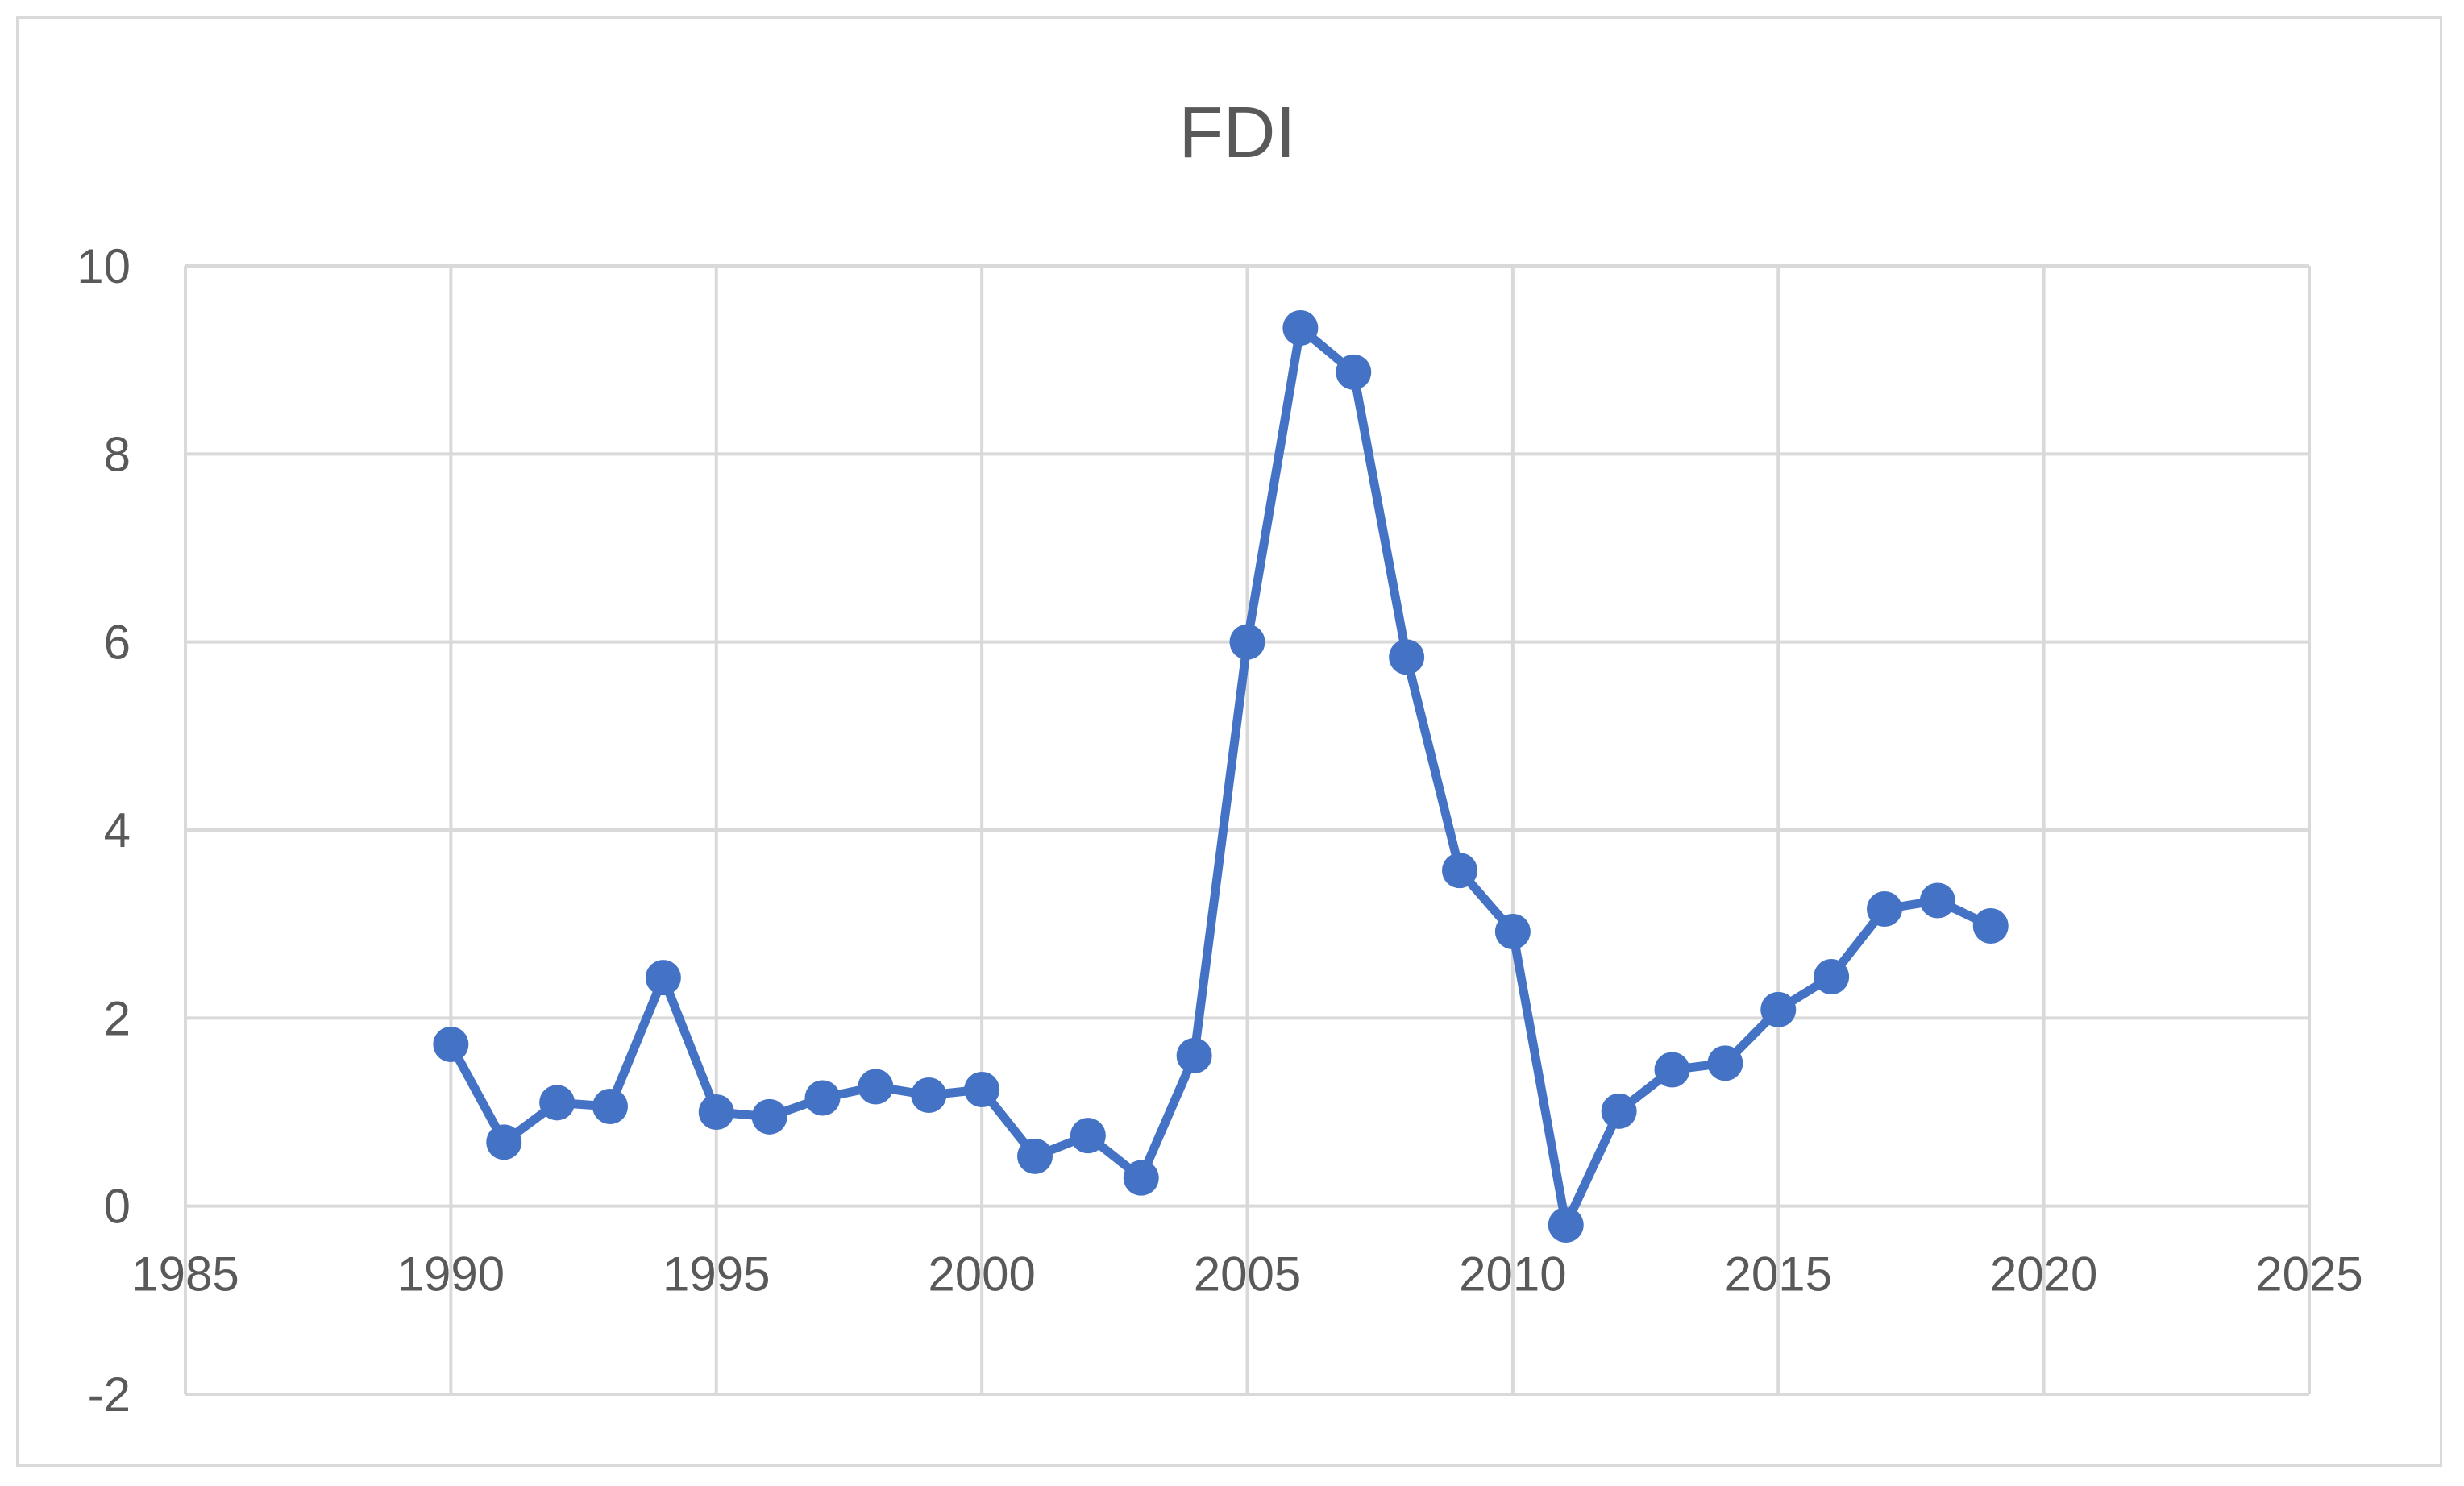 The width and height of the screenshot is (2464, 1486). Describe the element at coordinates (663, 978) in the screenshot. I see `data-point-1994` at that location.